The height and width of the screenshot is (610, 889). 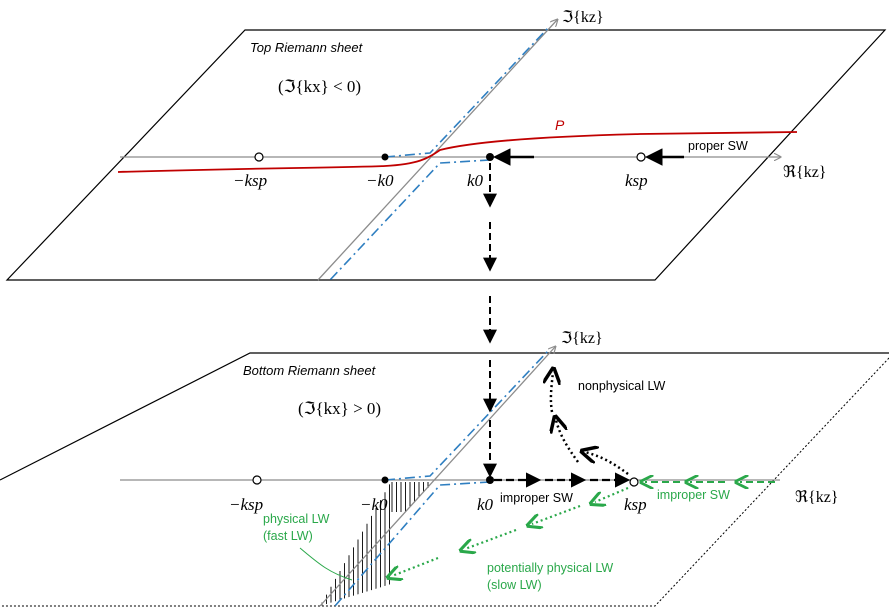 I want to click on top-imag-axis, so click(x=437, y=150).